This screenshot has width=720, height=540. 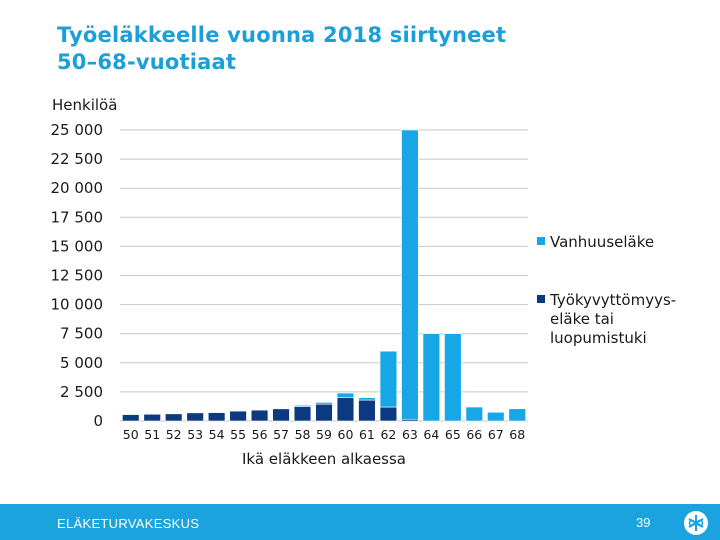 I want to click on x-tick-label: 60, so click(x=346, y=434).